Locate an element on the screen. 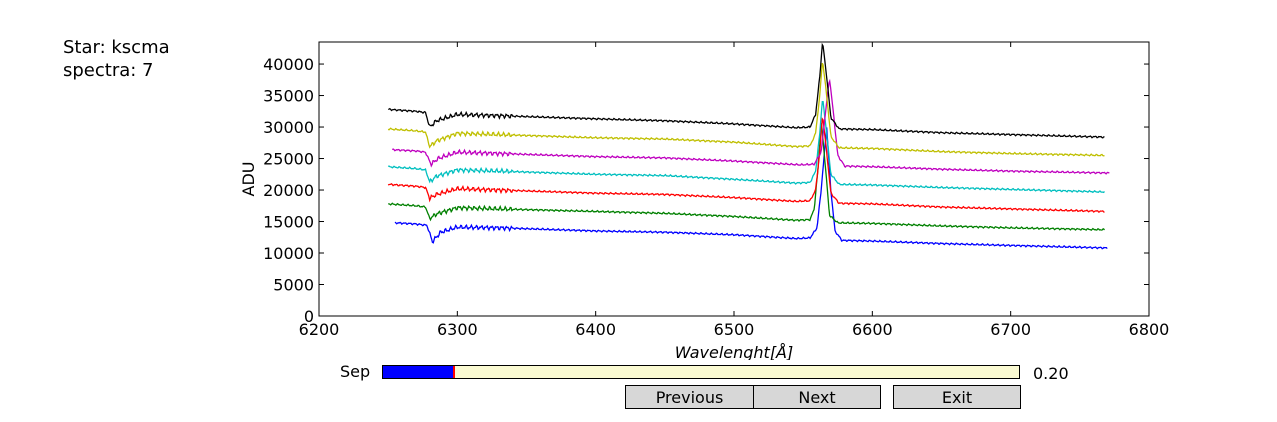  x-tick-label: 6800 is located at coordinates (1149, 329).